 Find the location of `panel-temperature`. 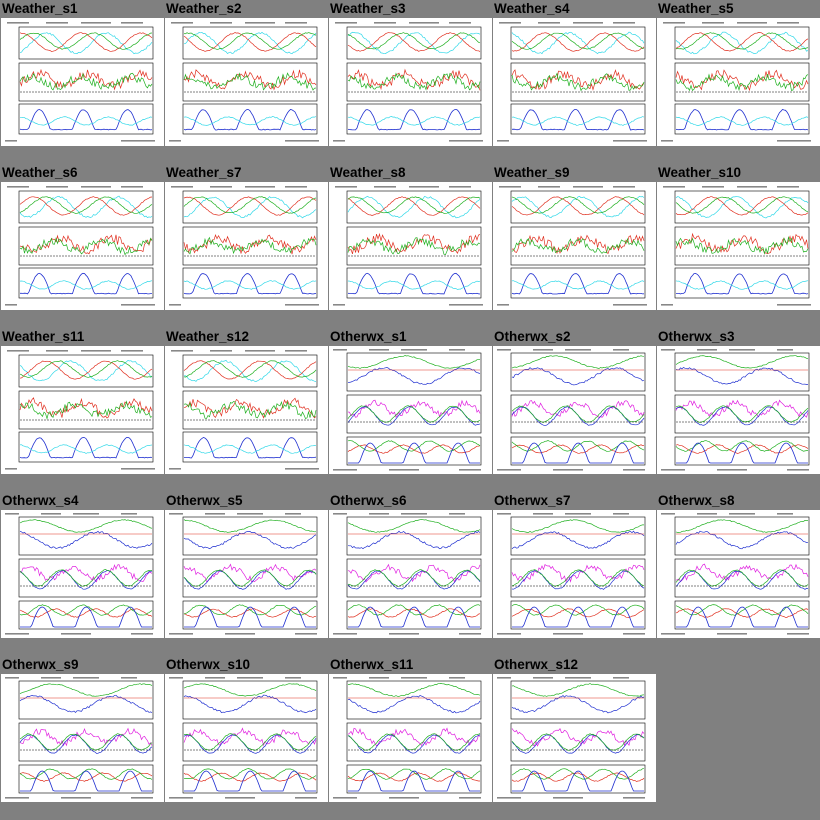

panel-temperature is located at coordinates (414, 207).